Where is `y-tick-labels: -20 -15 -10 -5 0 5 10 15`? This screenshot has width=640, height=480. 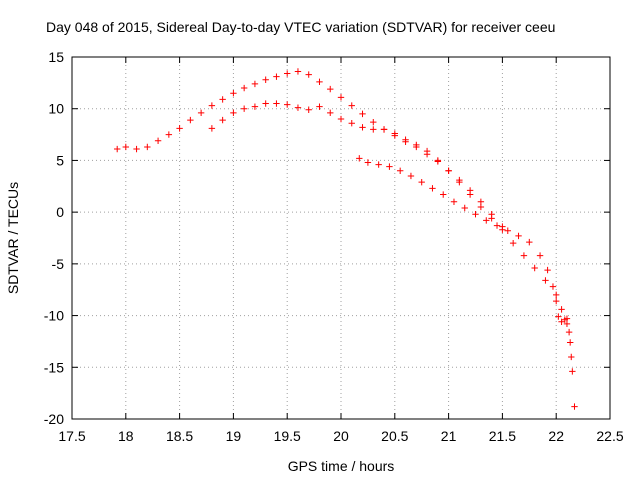
y-tick-labels: -20 -15 -10 -5 0 5 10 15 is located at coordinates (54, 238).